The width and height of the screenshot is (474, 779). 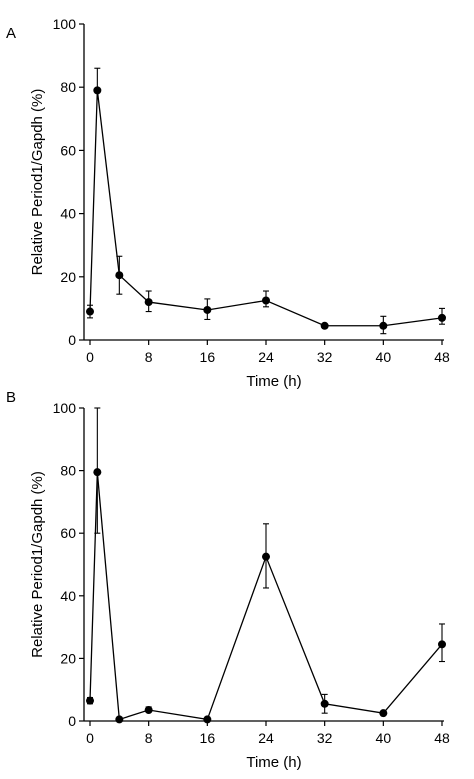 I want to click on panel-label: A, so click(x=11, y=33).